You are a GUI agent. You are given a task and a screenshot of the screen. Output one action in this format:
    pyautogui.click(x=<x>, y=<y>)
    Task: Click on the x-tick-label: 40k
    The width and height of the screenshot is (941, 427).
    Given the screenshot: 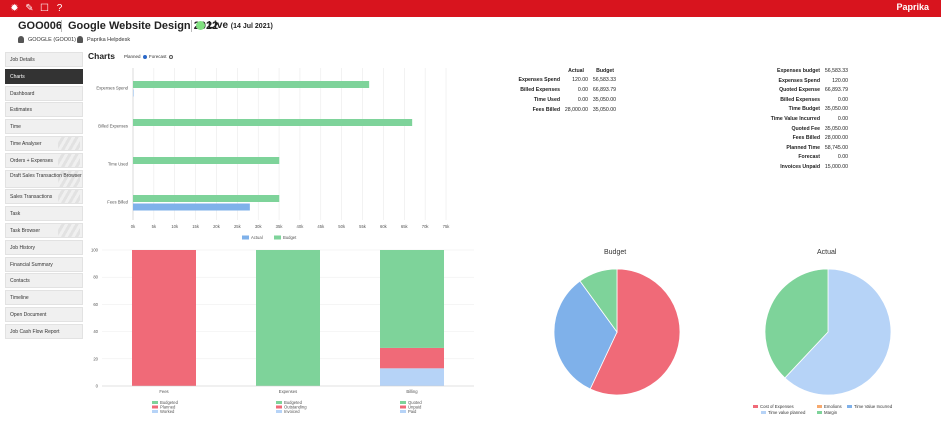 What is the action you would take?
    pyautogui.click(x=301, y=226)
    